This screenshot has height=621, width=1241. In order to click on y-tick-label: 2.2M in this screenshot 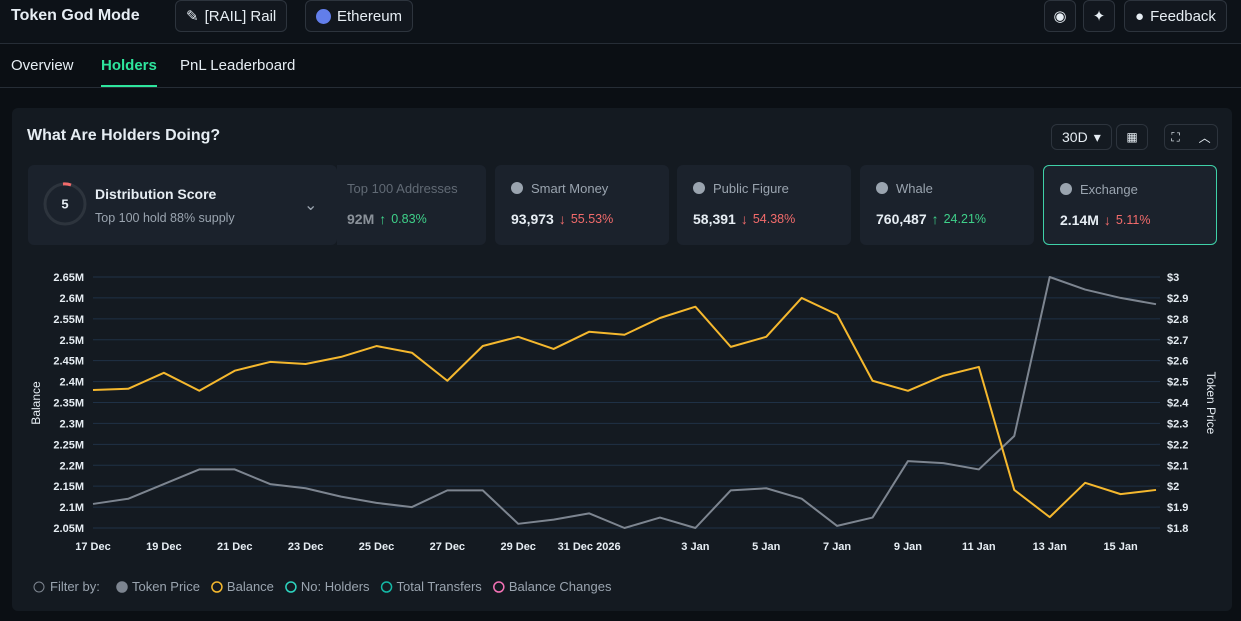, I will do `click(72, 466)`.